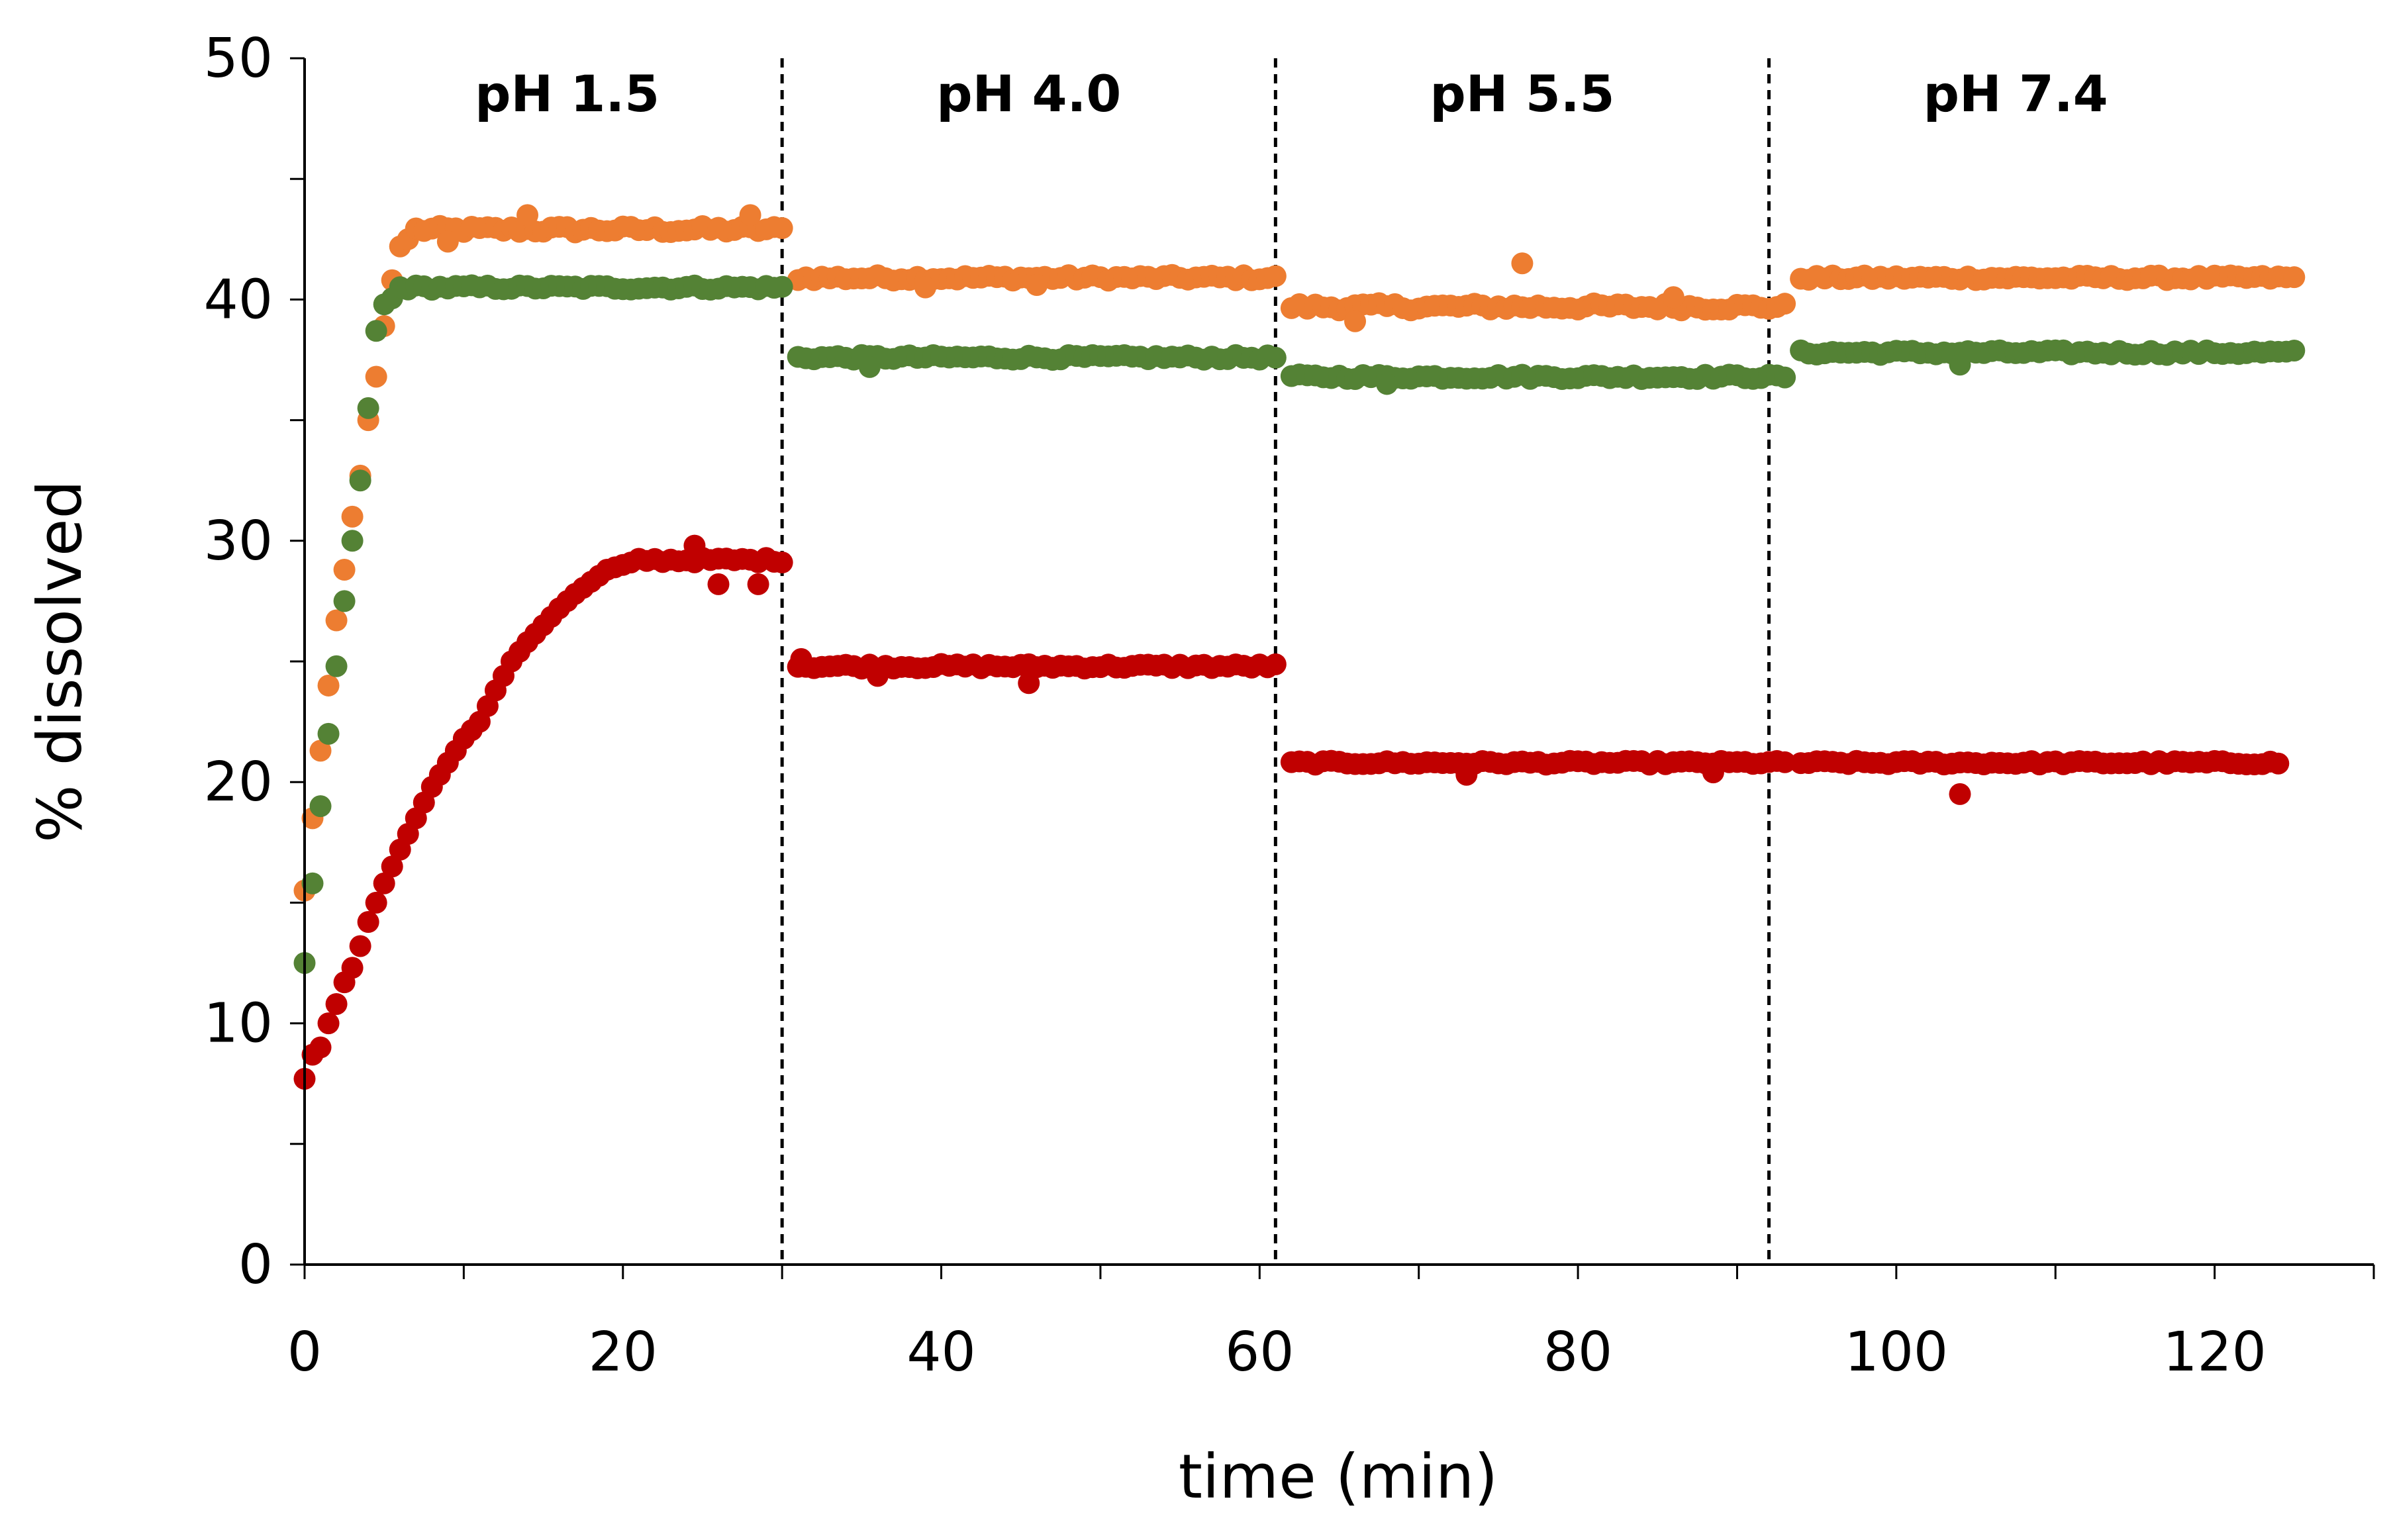  What do you see at coordinates (623, 1352) in the screenshot?
I see `x-tick-label: 20` at bounding box center [623, 1352].